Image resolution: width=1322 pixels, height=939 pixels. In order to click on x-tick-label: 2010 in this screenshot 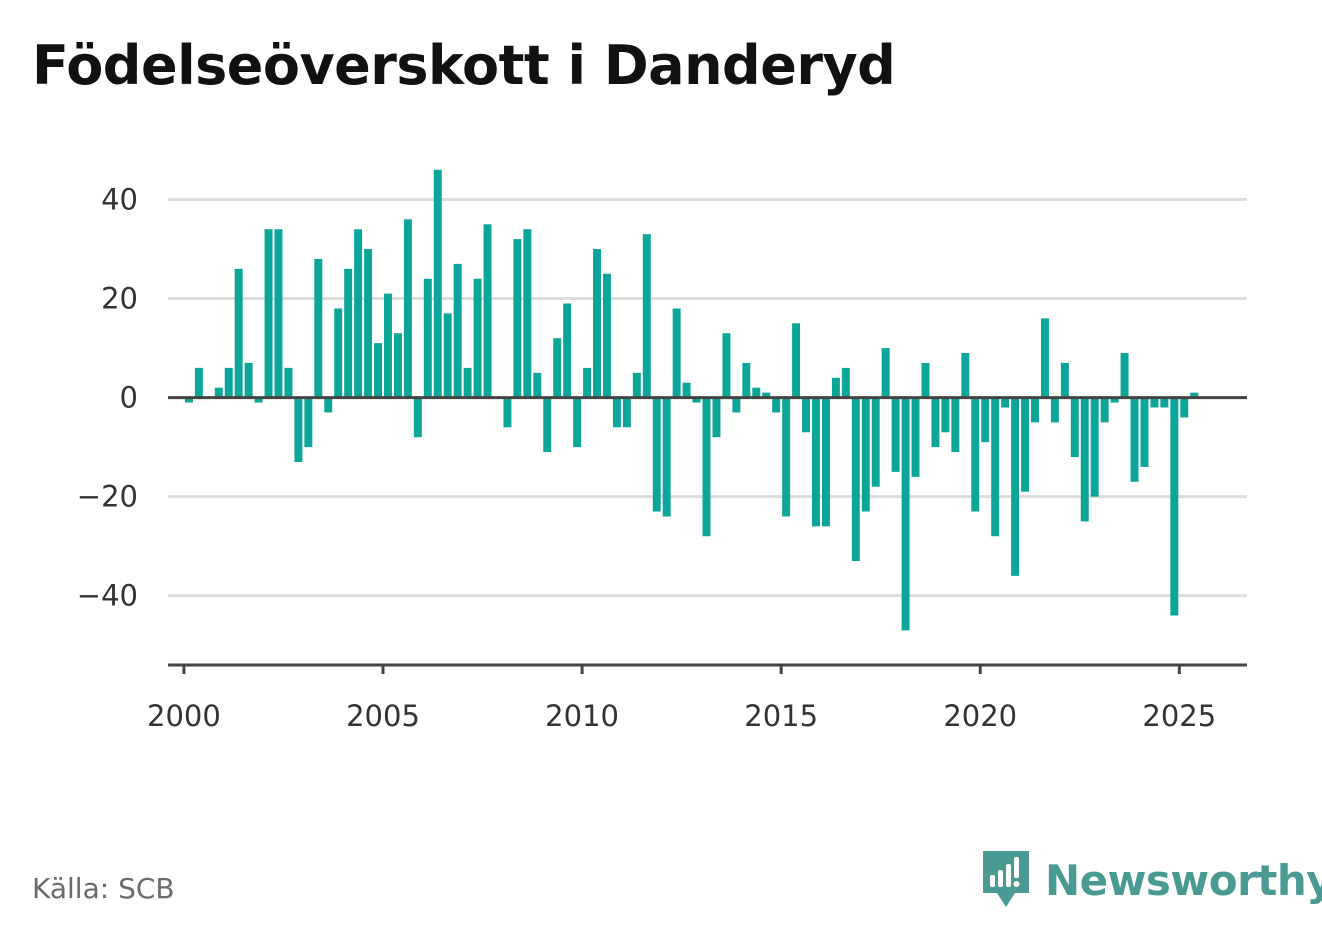, I will do `click(582, 716)`.